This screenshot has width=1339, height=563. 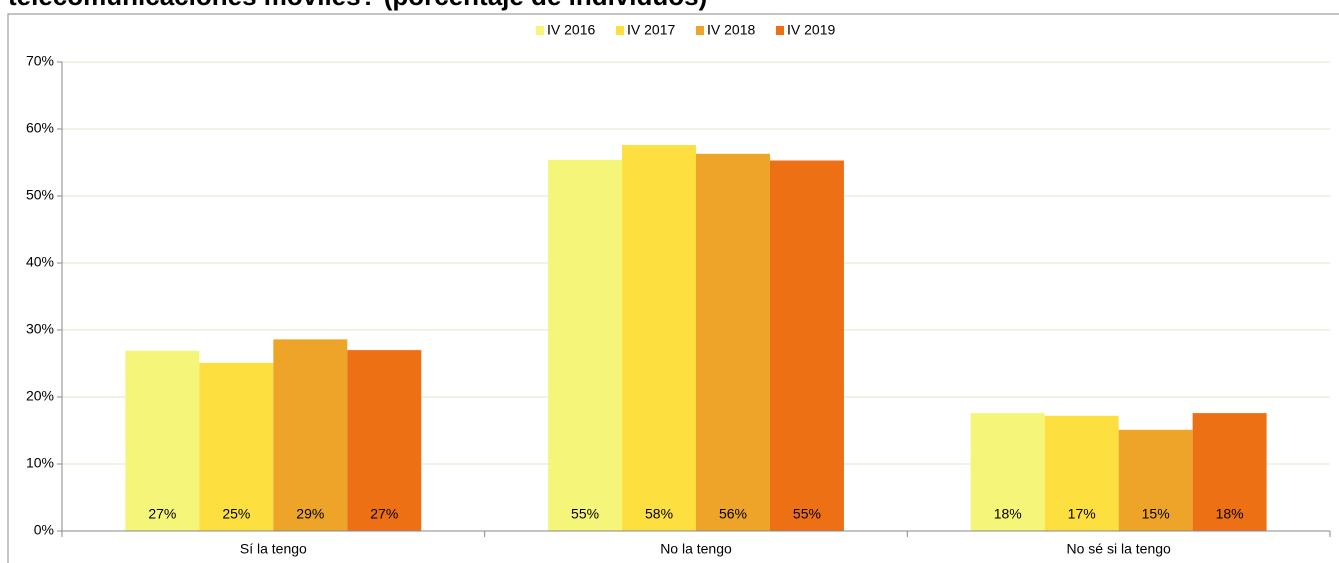 I want to click on legend-label: IV 2018, so click(x=731, y=30).